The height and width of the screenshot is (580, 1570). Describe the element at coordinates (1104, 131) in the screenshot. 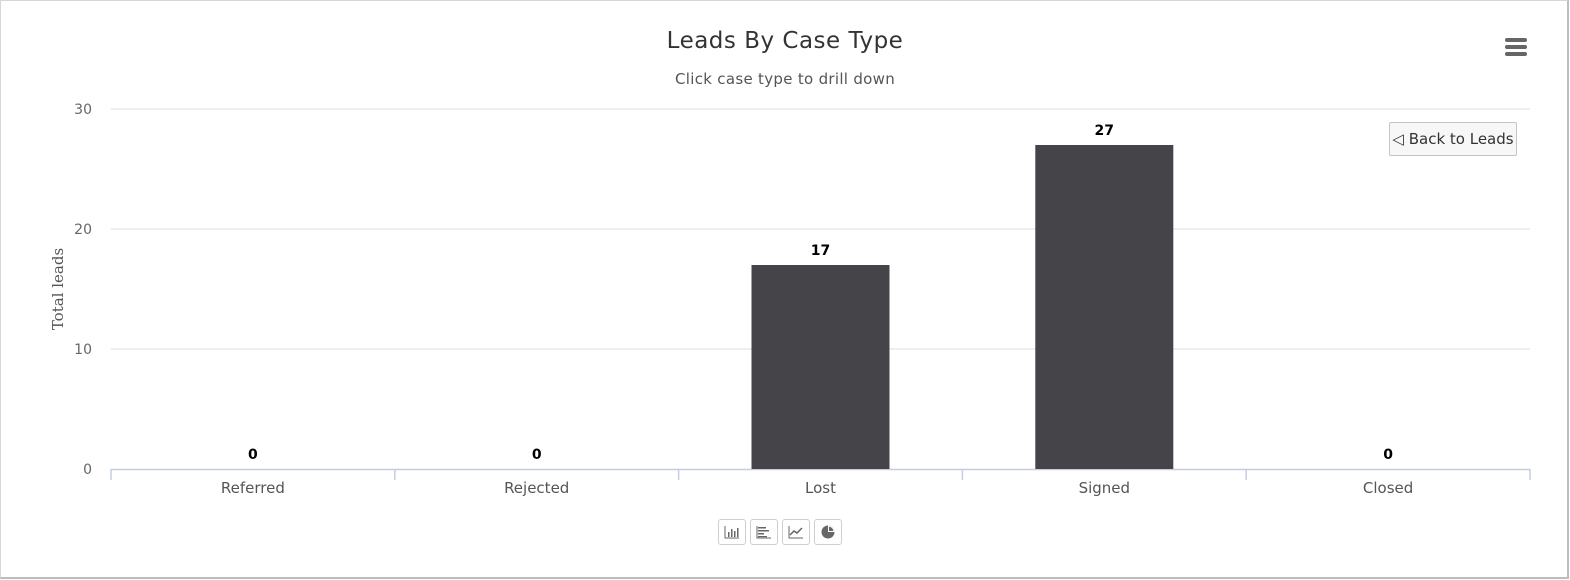

I see `data-label: 27` at that location.